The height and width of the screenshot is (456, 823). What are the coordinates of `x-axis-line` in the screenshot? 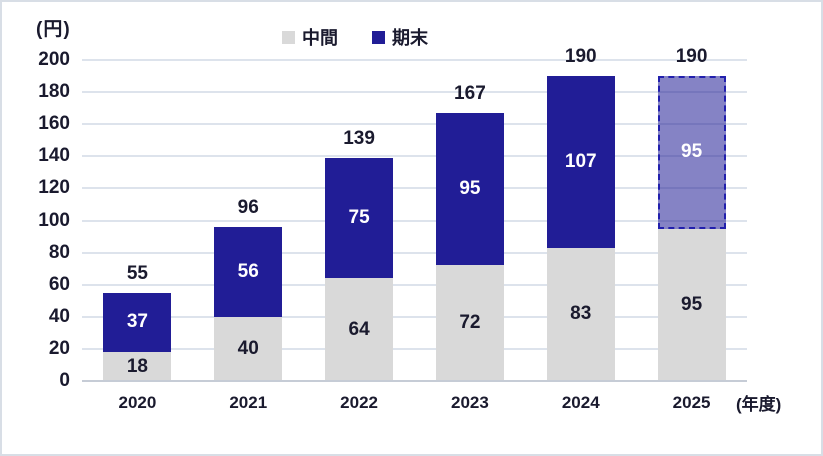 It's located at (414, 381).